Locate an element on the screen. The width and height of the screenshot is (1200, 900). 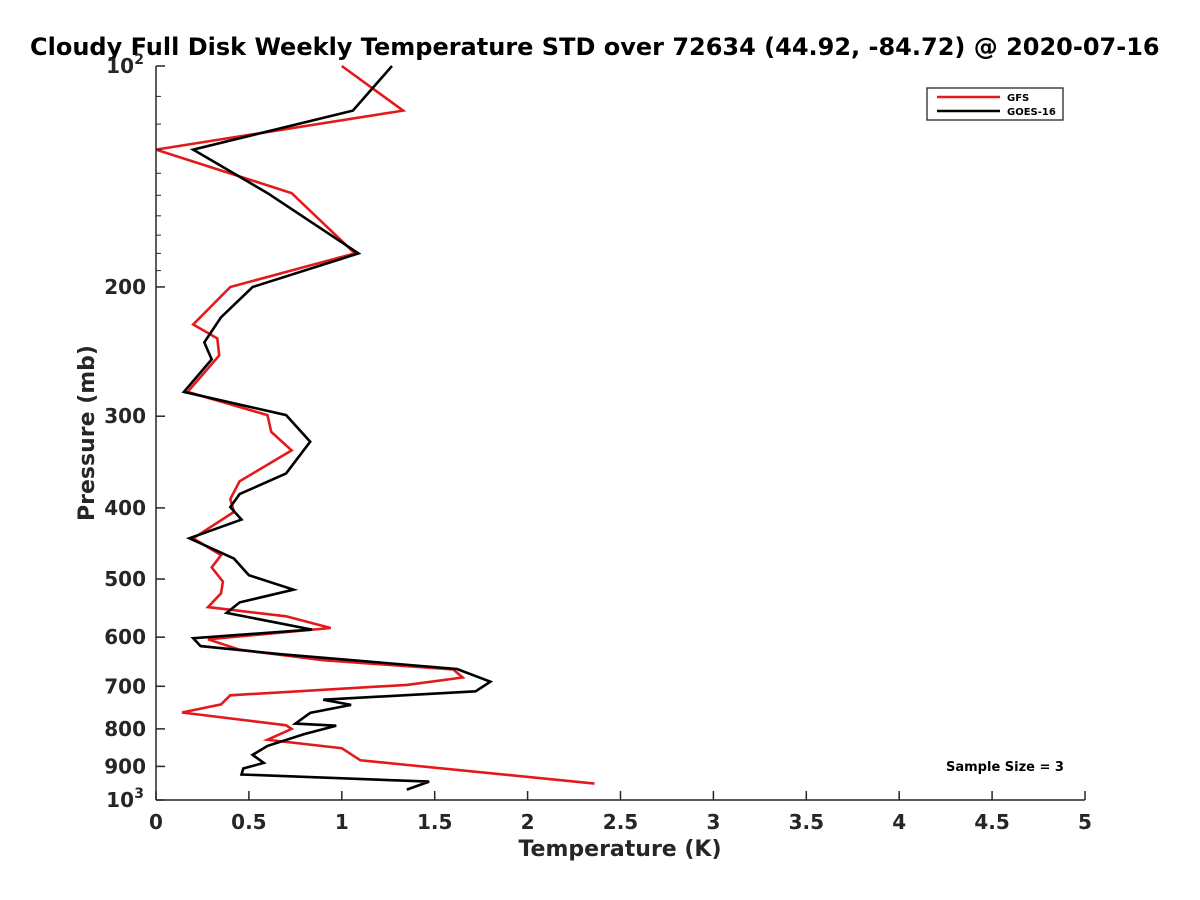
x-tick-label: 3 is located at coordinates (713, 822).